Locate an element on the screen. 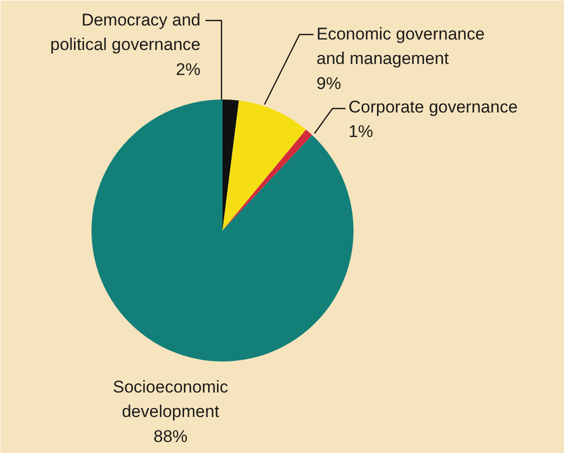 This screenshot has height=453, width=564. data-label: 2% is located at coordinates (188, 69).